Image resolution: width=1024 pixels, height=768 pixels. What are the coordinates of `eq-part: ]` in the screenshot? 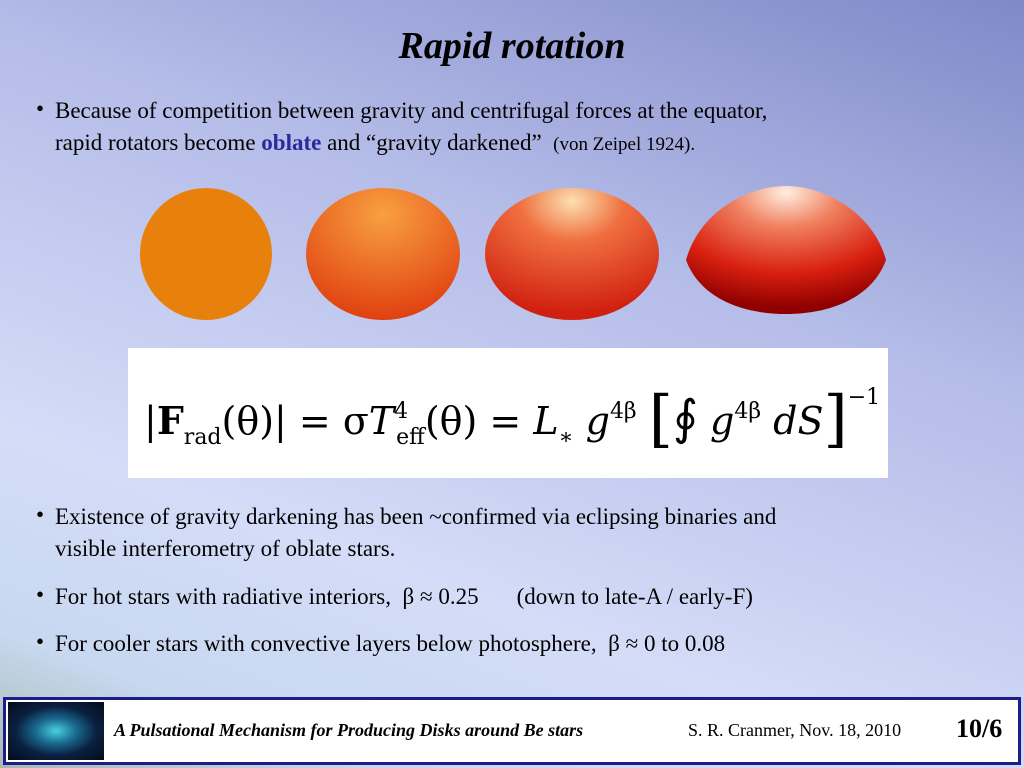 It's located at (835, 418).